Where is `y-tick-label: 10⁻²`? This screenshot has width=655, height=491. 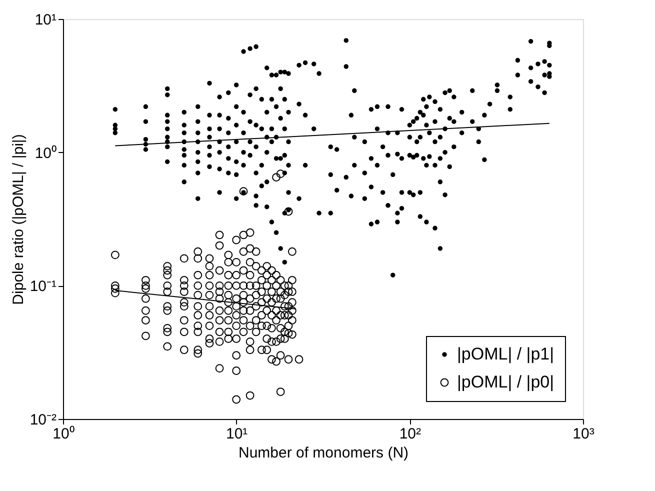
y-tick-label: 10⁻² is located at coordinates (43, 420).